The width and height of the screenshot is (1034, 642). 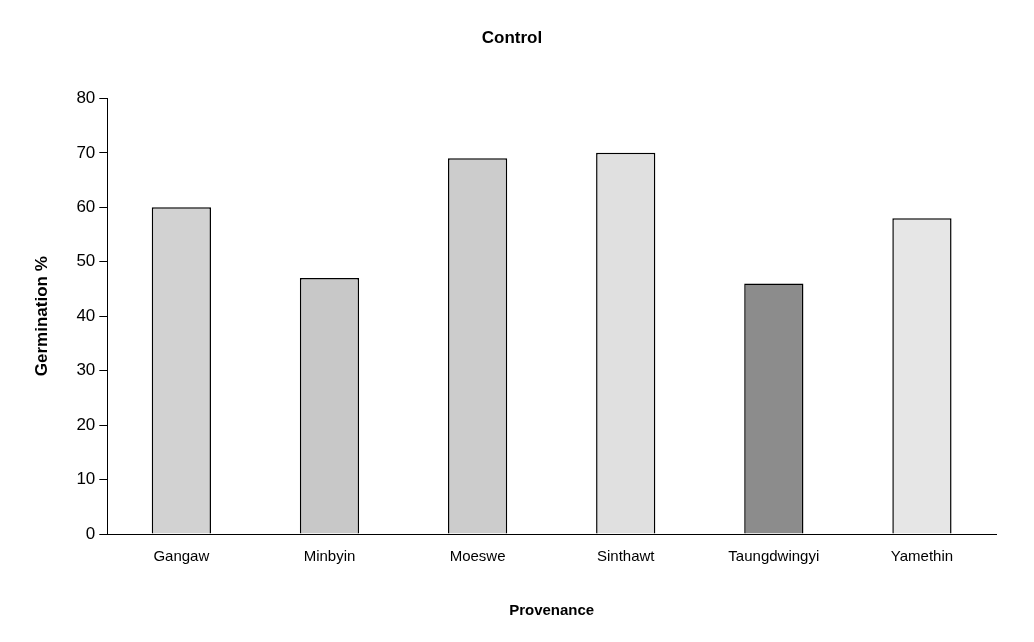 What do you see at coordinates (626, 556) in the screenshot?
I see `x-tick-label: Sinthawt` at bounding box center [626, 556].